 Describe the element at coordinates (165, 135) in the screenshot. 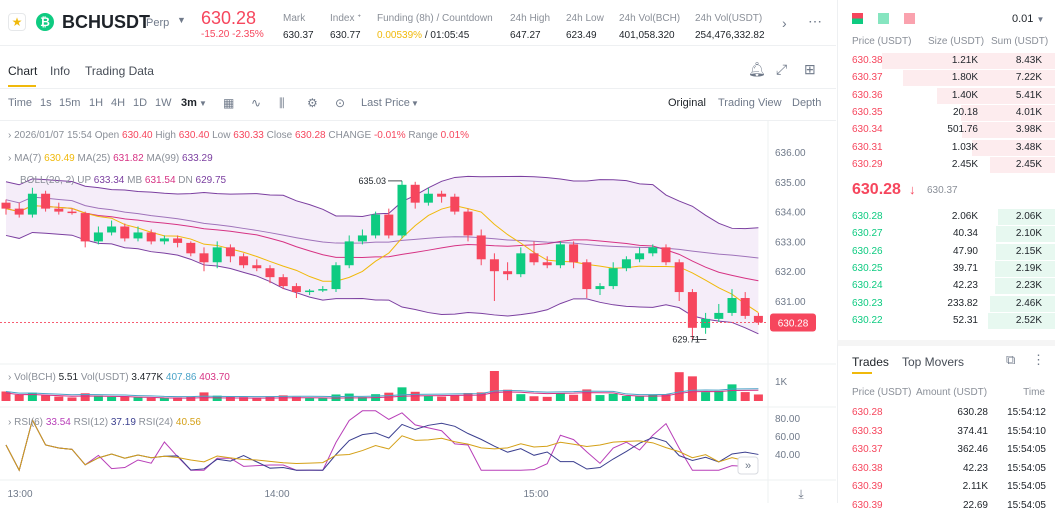

I see `high-label: High` at that location.